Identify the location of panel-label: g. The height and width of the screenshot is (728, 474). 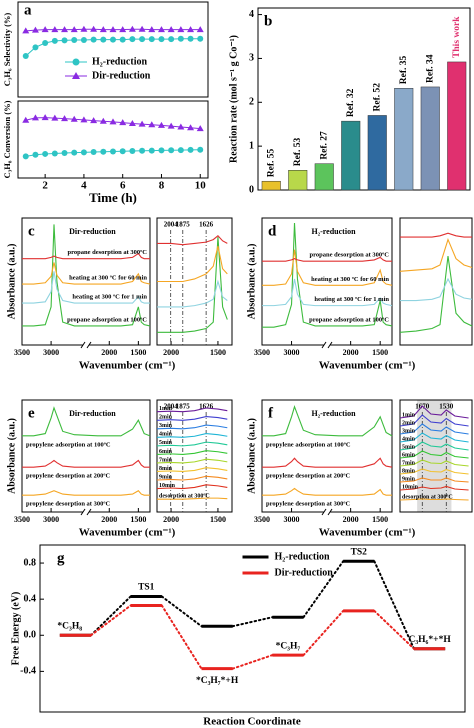
(61, 558).